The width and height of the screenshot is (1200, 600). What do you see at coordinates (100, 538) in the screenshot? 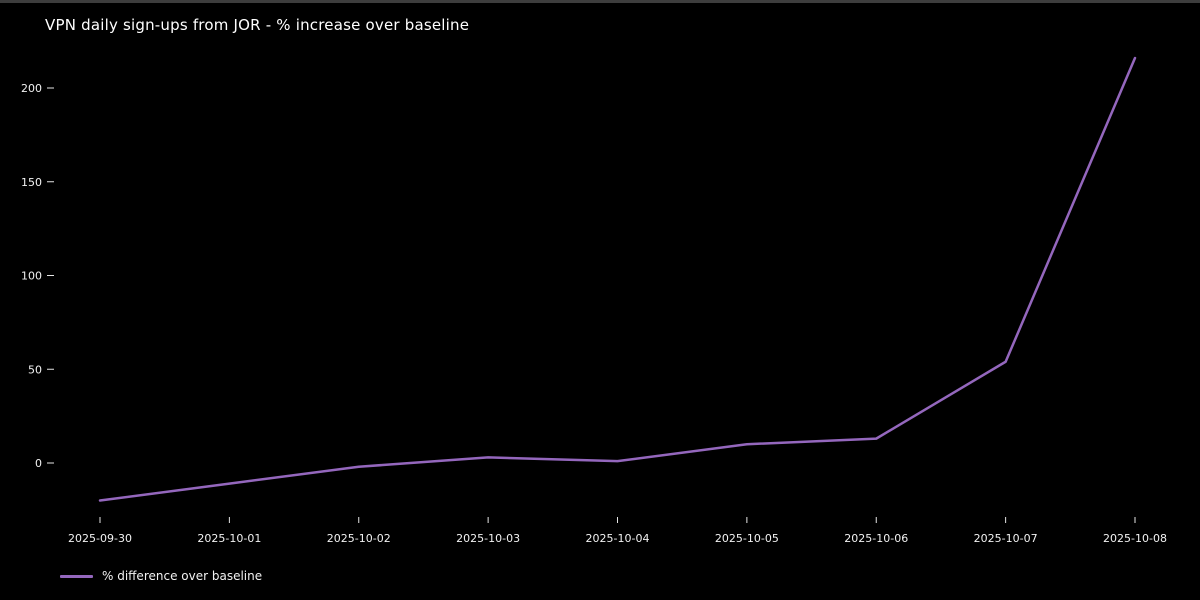
I see `x-tick-label: 2025-09-30` at bounding box center [100, 538].